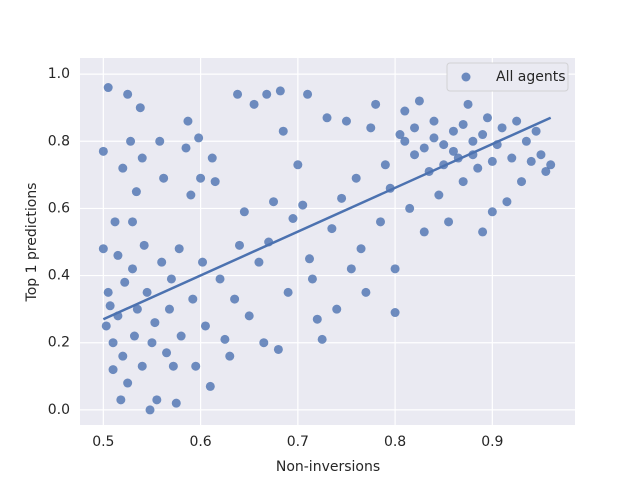 This screenshot has height=484, width=640. Describe the element at coordinates (59, 410) in the screenshot. I see `y-tick-label: 0.0` at that location.